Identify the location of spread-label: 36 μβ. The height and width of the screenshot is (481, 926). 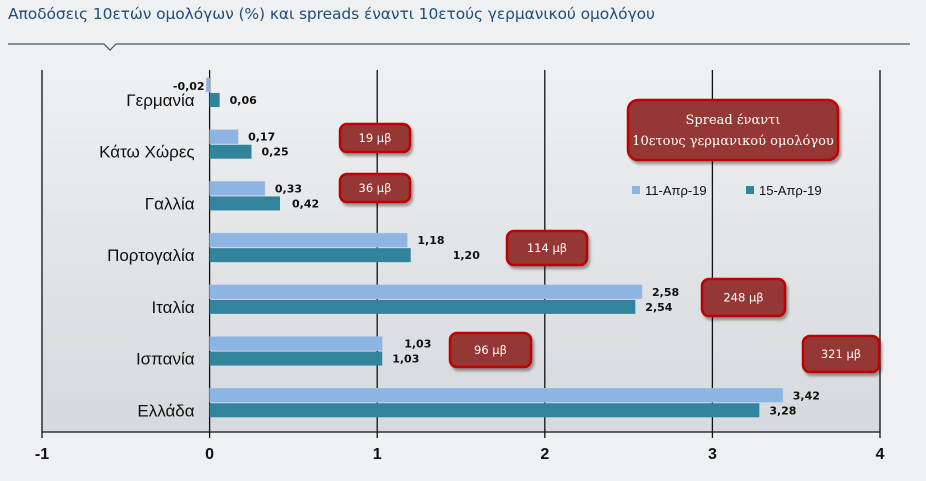
(375, 188).